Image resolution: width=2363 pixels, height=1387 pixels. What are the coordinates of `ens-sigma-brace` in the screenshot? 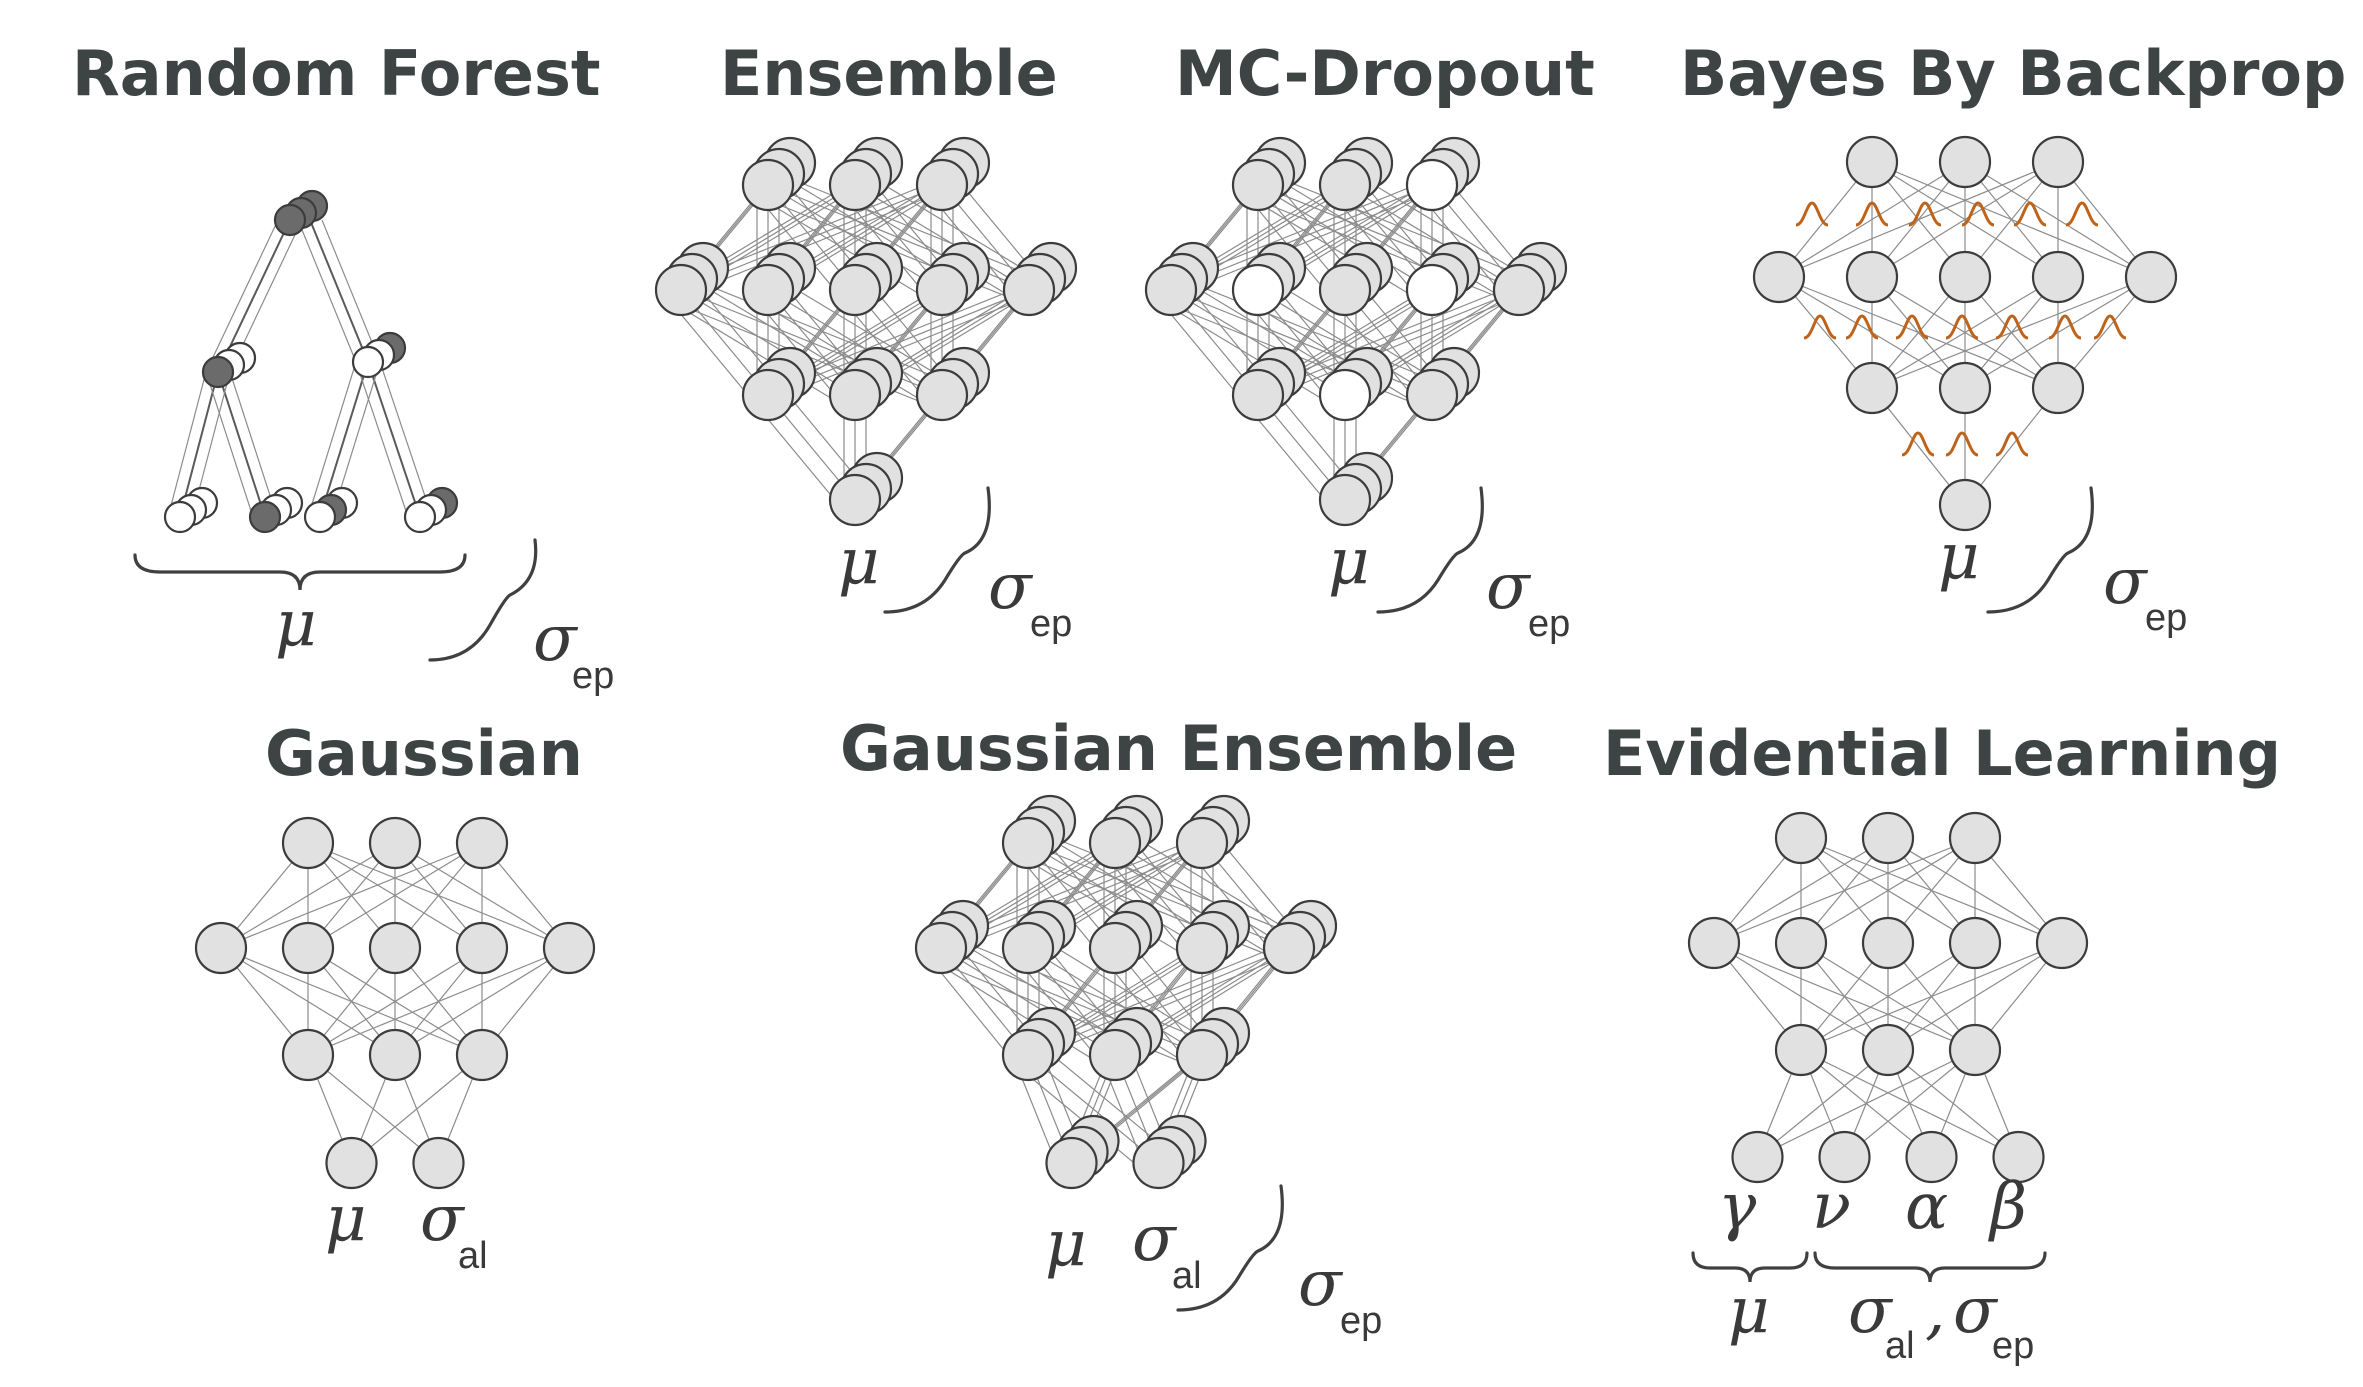 It's located at (937, 550).